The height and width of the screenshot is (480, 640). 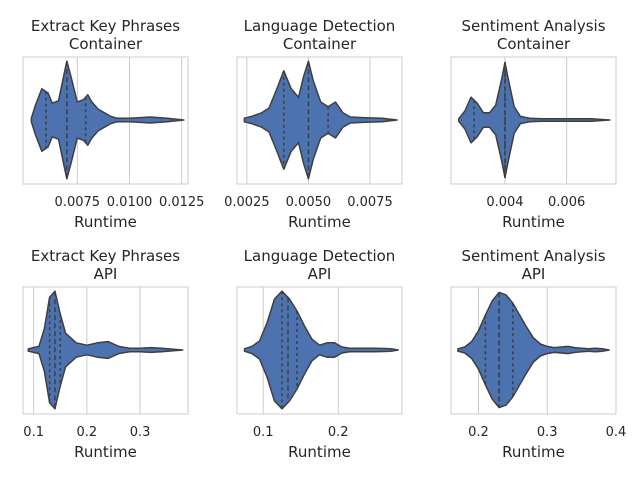 I want to click on x-tick-label: 0.0025, so click(x=247, y=202).